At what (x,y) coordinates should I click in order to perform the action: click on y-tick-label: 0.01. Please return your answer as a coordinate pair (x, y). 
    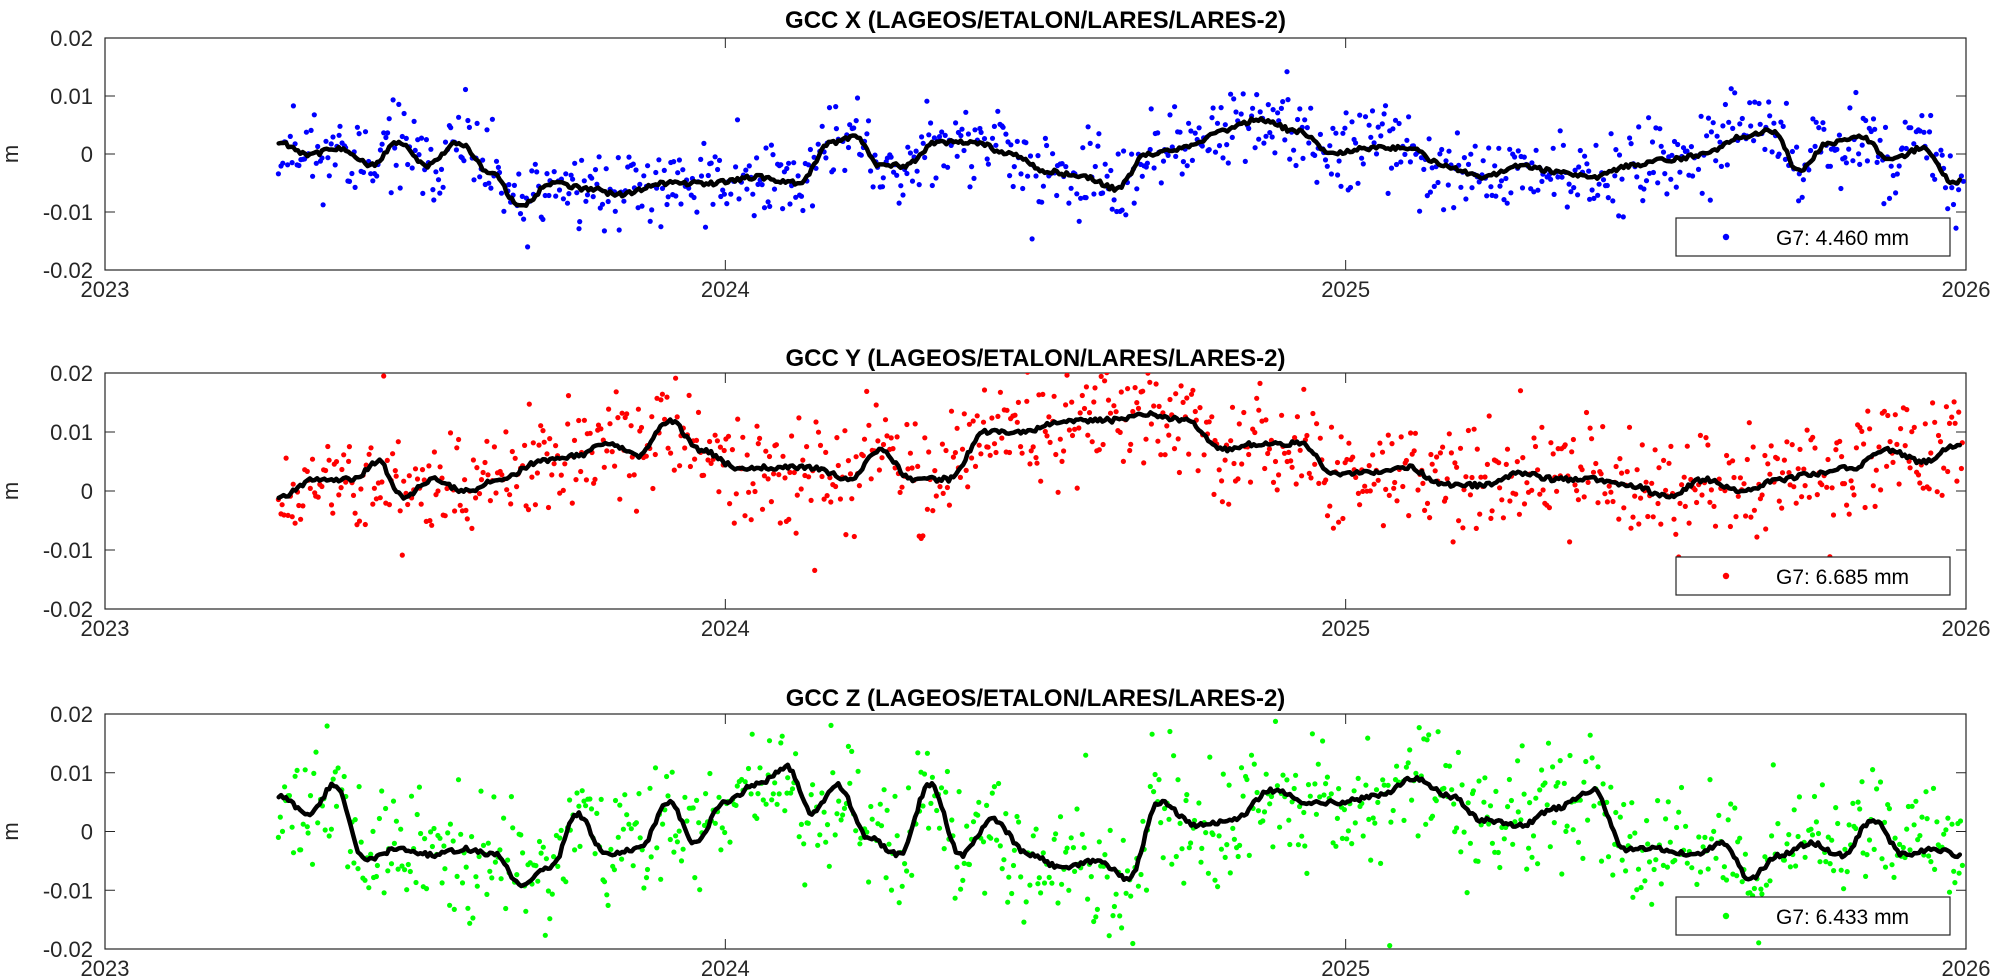
    Looking at the image, I should click on (71, 96).